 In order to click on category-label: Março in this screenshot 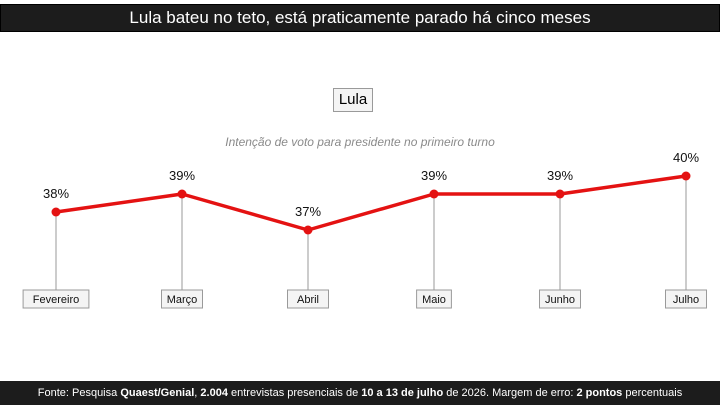, I will do `click(182, 300)`.